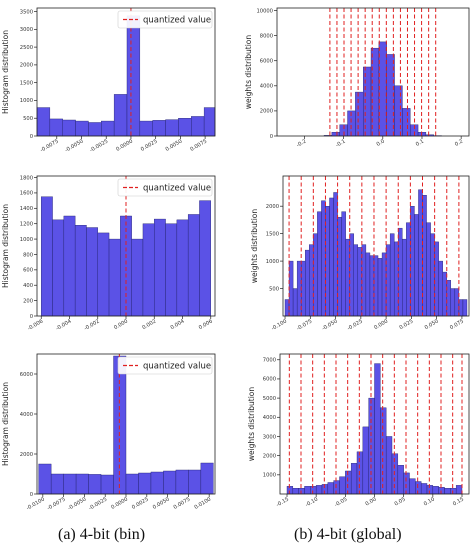  Describe the element at coordinates (304, 326) in the screenshot. I see `x-tick-label: -0.075` at that location.